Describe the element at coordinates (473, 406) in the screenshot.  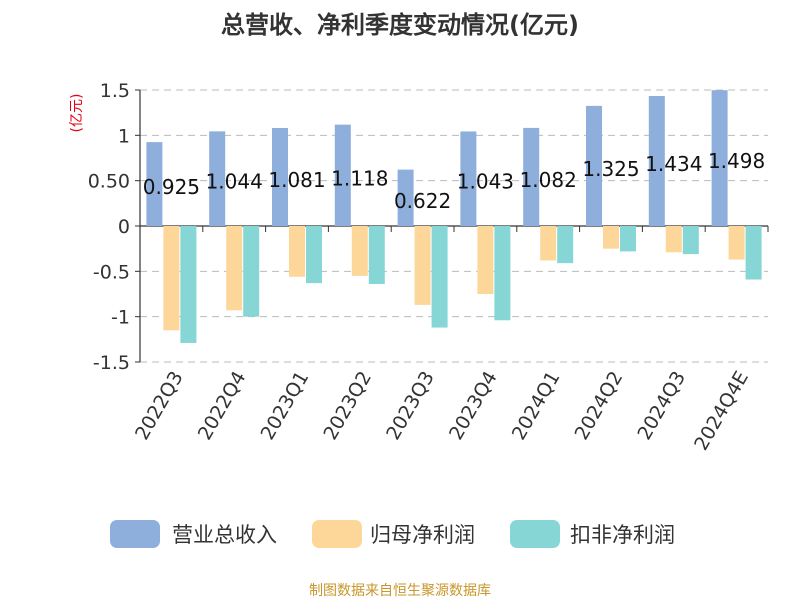
I see `x-tick-label: 2023Q4` at that location.